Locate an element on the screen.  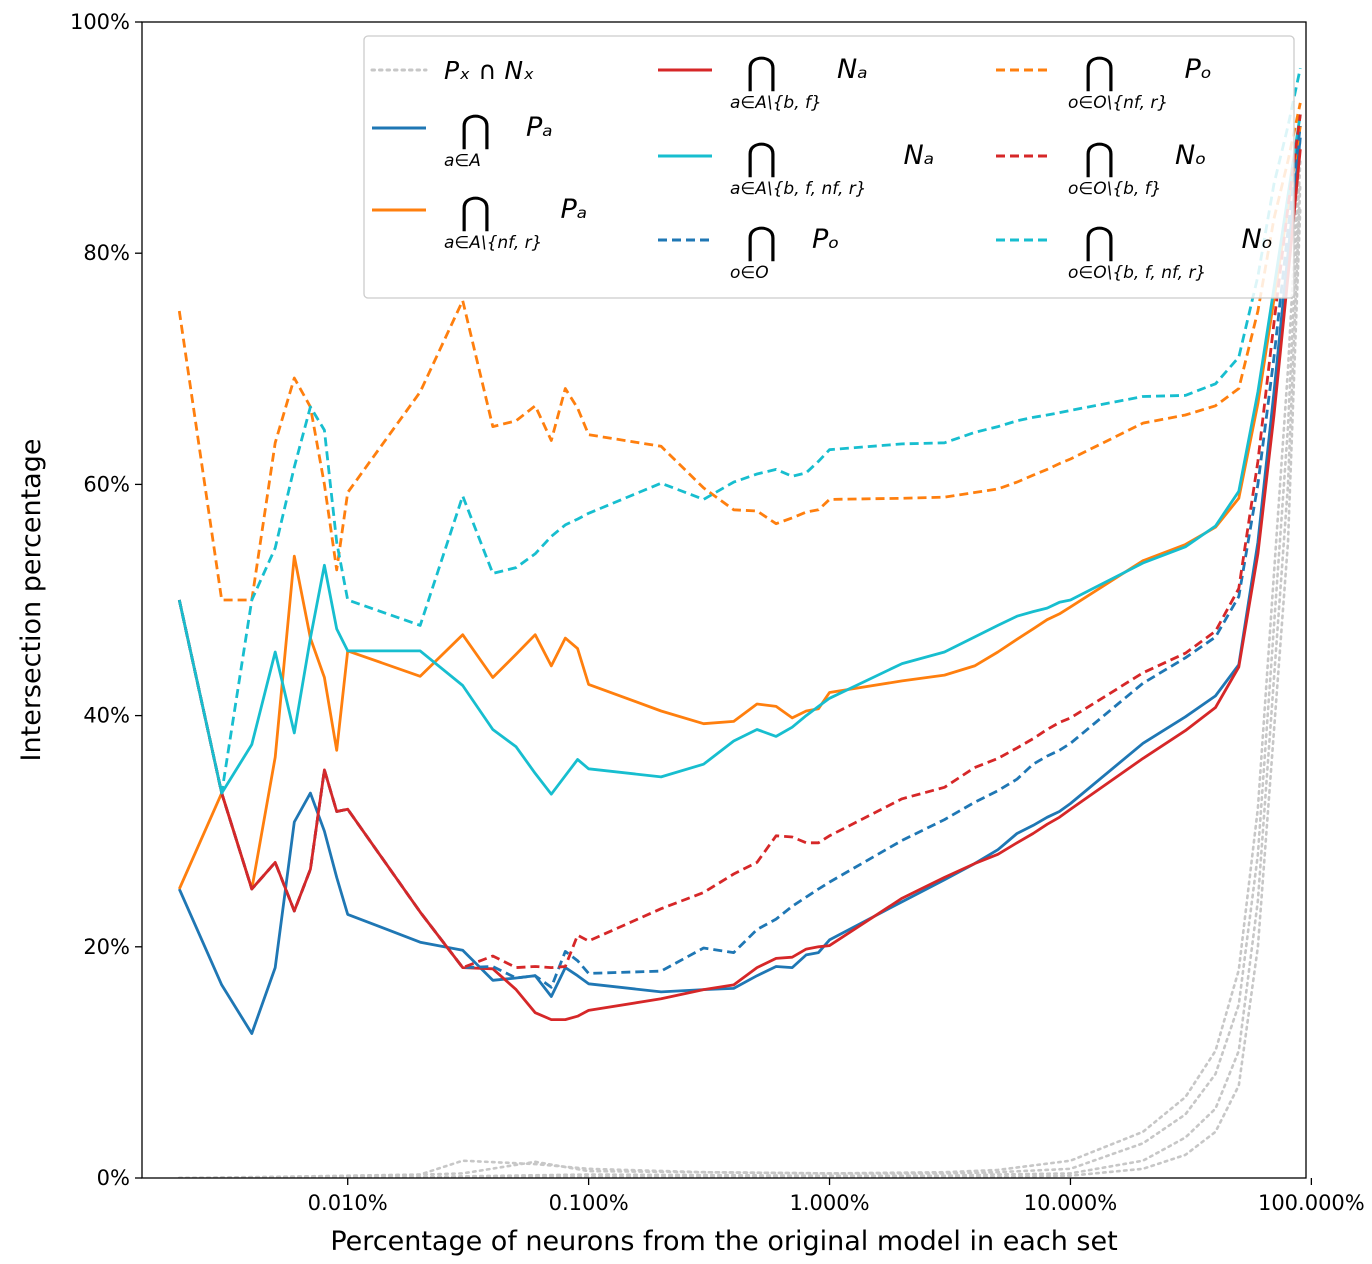
x-tick-label: 1.000% is located at coordinates (829, 1203).